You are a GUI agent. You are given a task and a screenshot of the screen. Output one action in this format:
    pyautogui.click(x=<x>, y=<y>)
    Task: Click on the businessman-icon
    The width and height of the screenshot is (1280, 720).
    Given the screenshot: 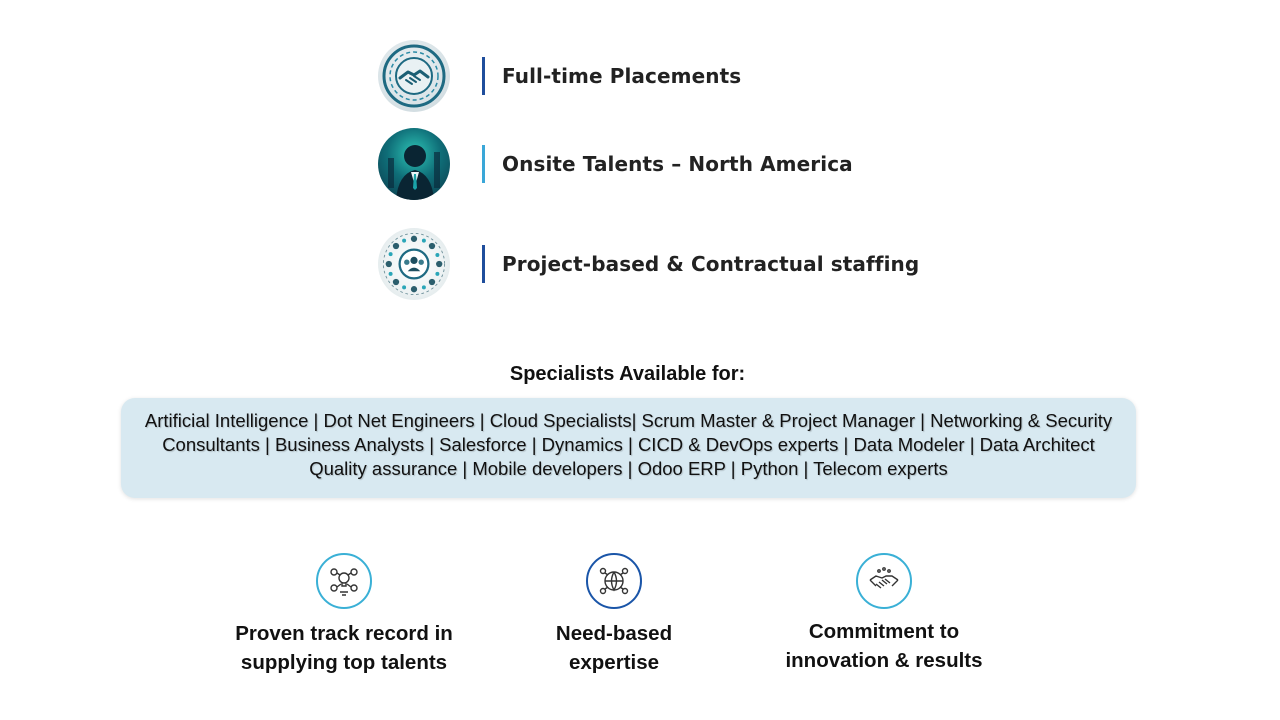 What is the action you would take?
    pyautogui.click(x=414, y=164)
    